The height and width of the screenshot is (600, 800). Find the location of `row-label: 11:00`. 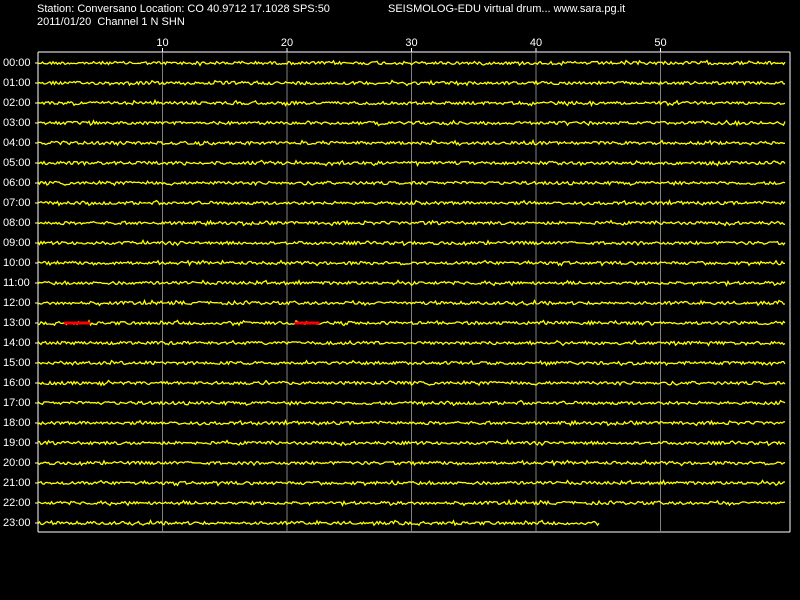

row-label: 11:00 is located at coordinates (16, 283).